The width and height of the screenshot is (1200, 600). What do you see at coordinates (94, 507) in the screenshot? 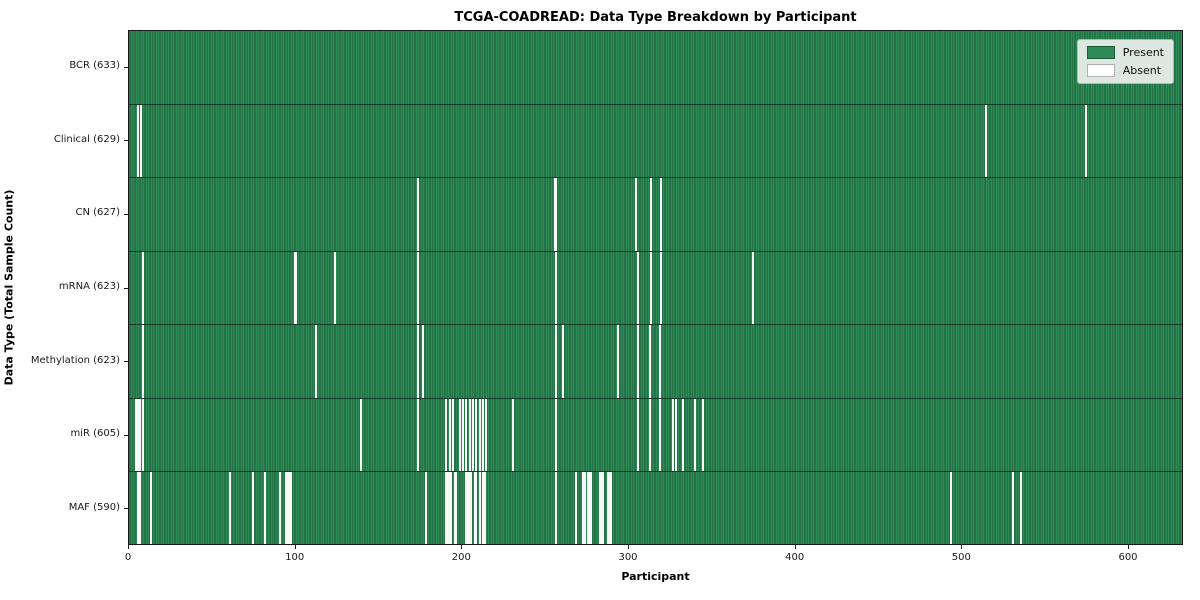
I see `ytick-label-MAF: MAF (590)` at bounding box center [94, 507].